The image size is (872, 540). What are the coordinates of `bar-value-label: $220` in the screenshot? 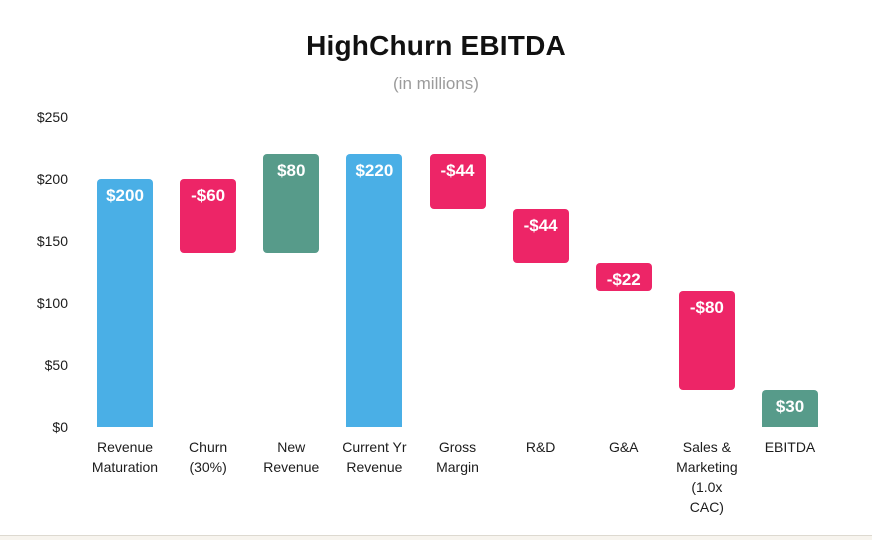 It's located at (374, 171).